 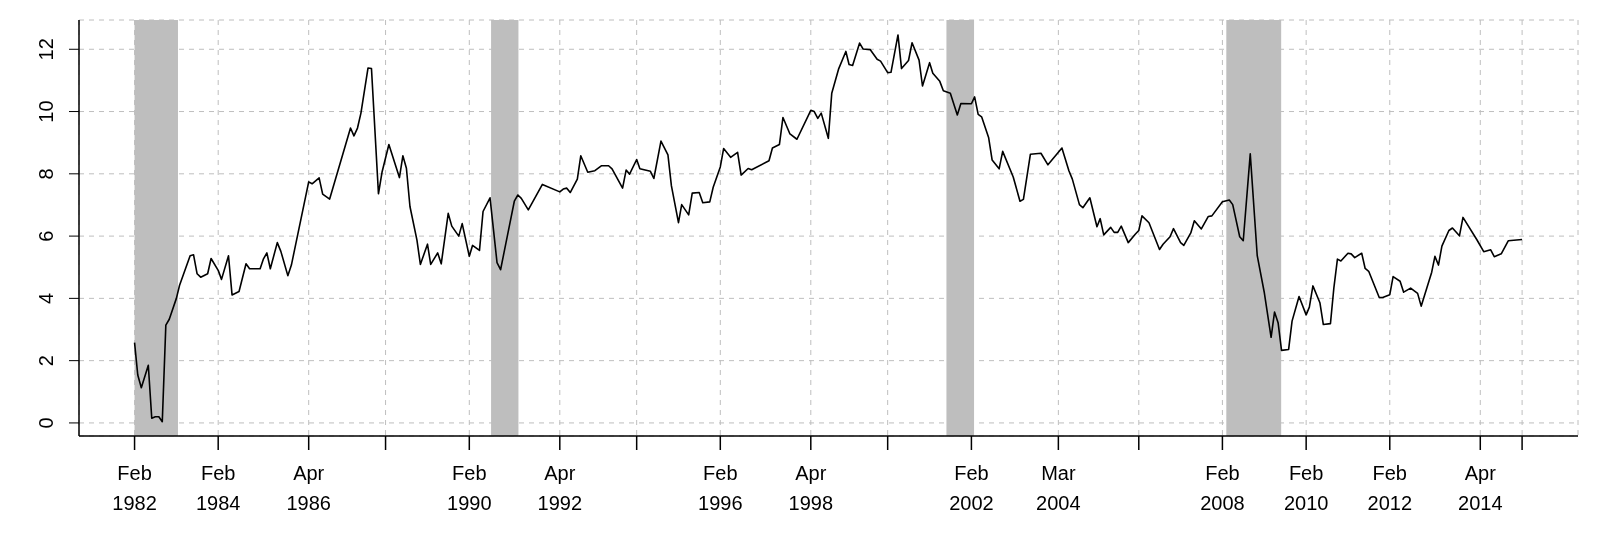 I want to click on x-tick-label: Feb 2010, so click(x=1306, y=488).